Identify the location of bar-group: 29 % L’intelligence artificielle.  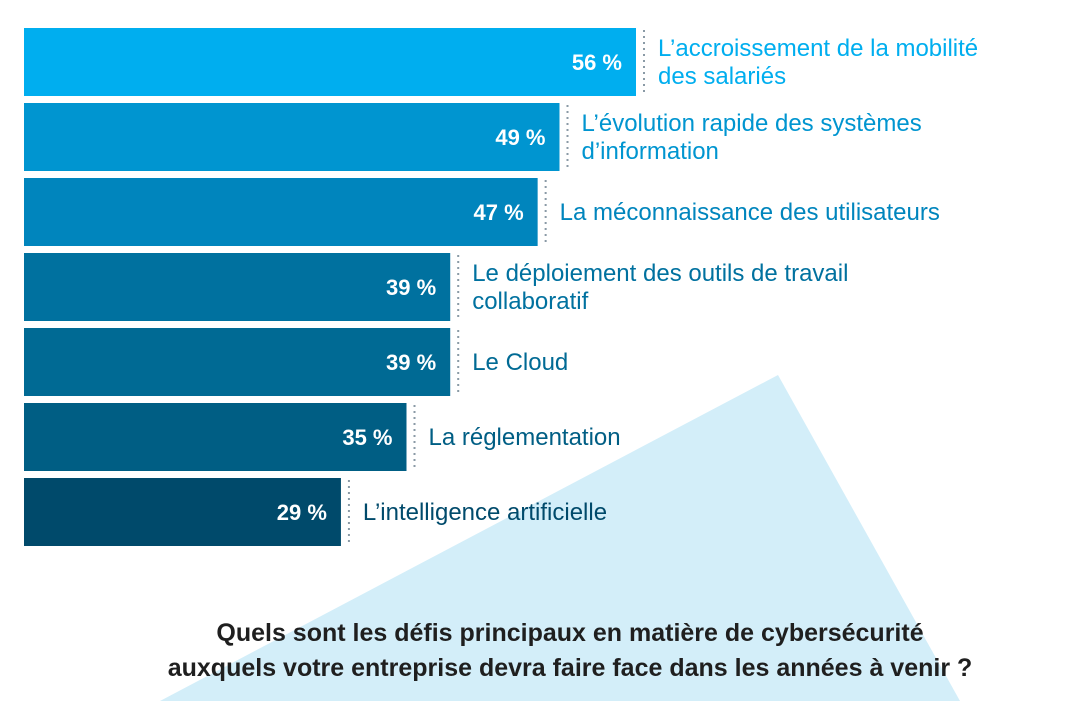
(315, 512).